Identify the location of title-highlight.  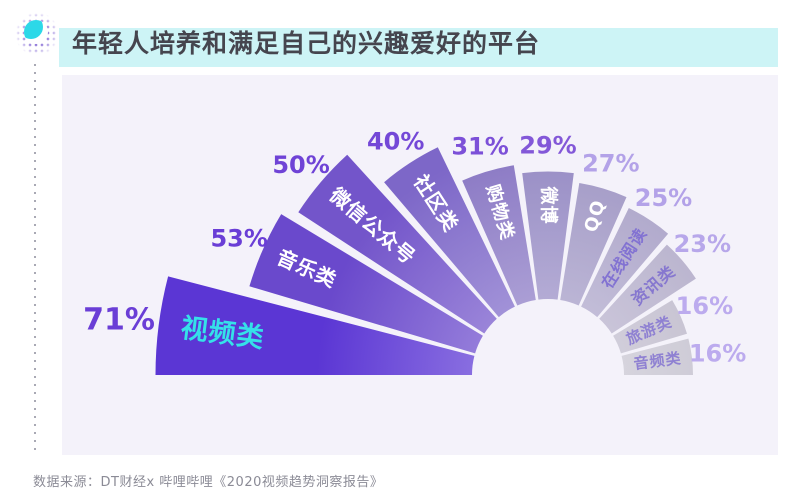
(418, 47).